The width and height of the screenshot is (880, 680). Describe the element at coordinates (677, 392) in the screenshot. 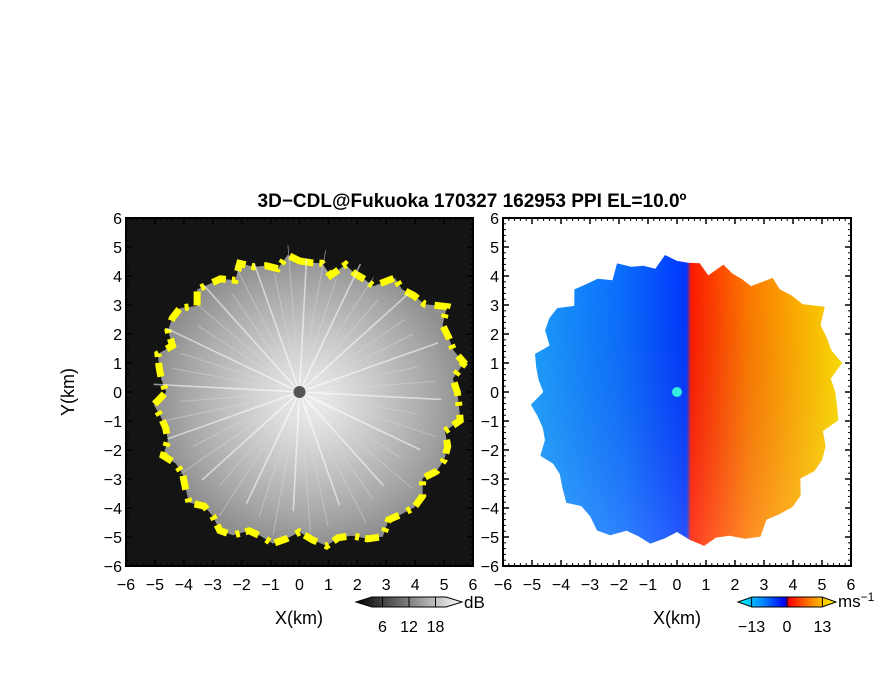

I see `radar-site-marker-right` at that location.